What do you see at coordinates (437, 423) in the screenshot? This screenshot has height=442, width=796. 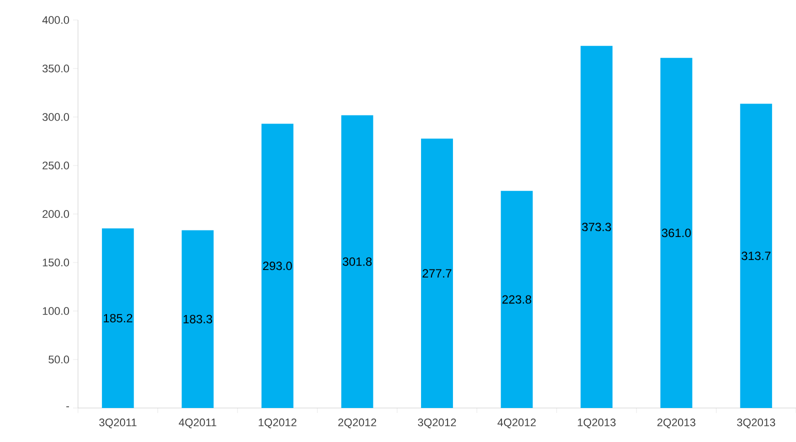 I see `x-tick-label: 3Q2012` at bounding box center [437, 423].